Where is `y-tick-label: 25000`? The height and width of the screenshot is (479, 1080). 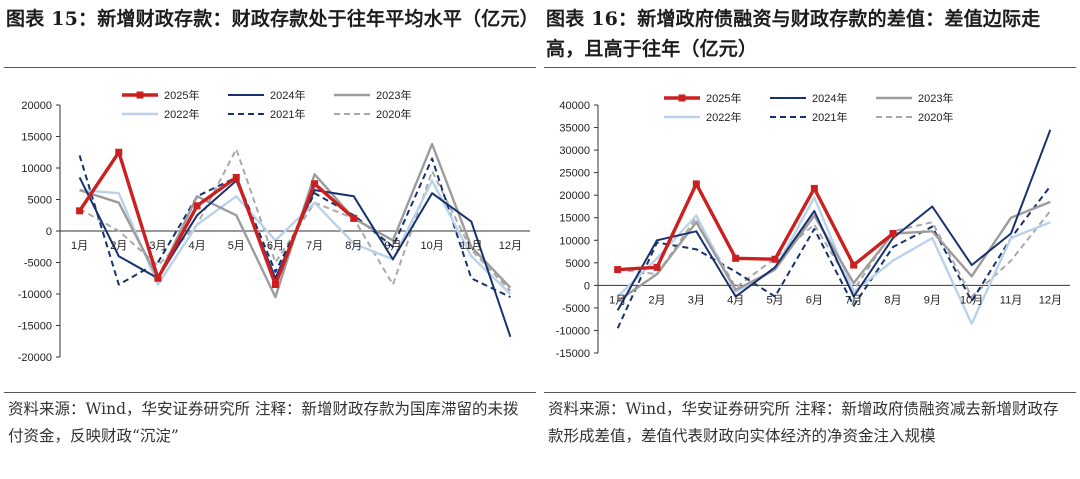
y-tick-label: 25000 is located at coordinates (574, 174).